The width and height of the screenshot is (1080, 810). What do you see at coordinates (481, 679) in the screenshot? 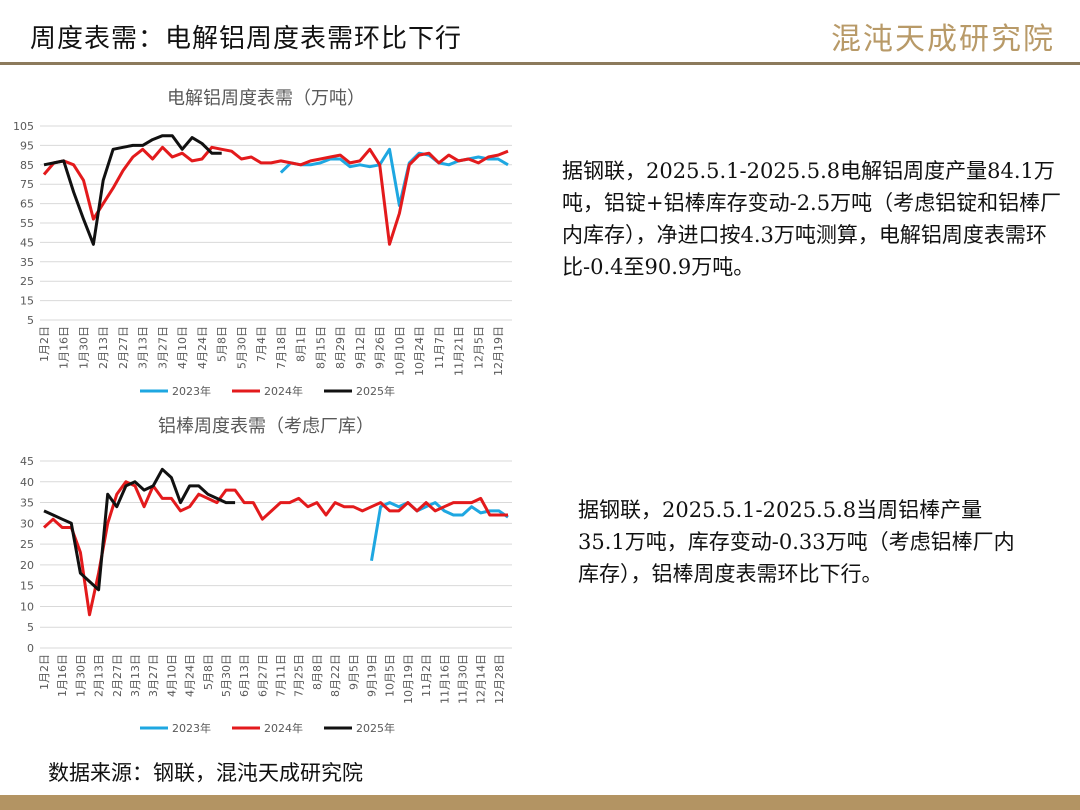
I see `x-tick-label: 12月14日` at bounding box center [481, 679].